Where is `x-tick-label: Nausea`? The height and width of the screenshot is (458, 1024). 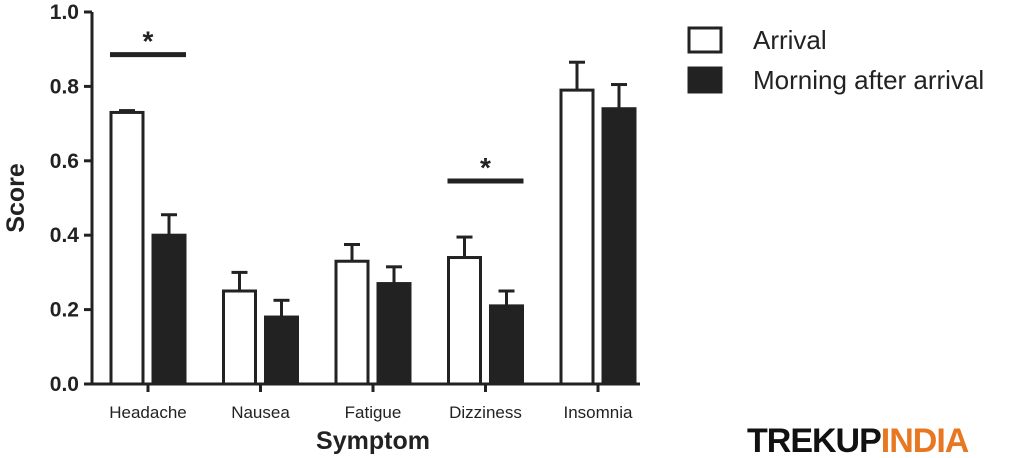
x-tick-label: Nausea is located at coordinates (260, 412).